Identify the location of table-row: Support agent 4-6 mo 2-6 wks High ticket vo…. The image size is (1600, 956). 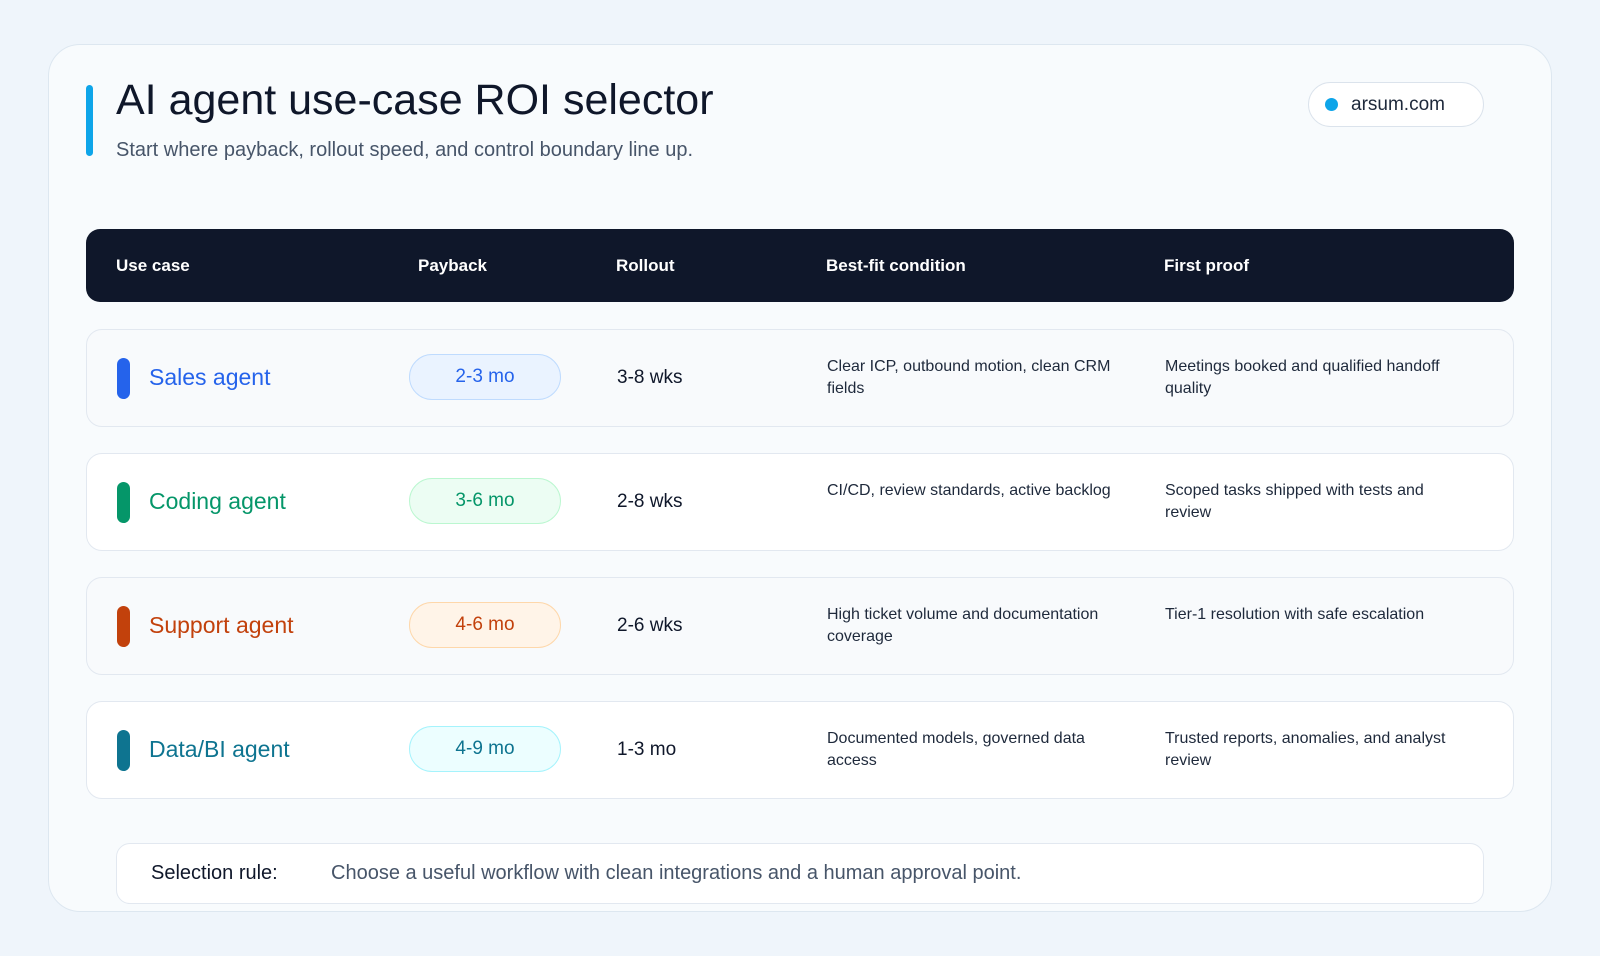
(800, 626).